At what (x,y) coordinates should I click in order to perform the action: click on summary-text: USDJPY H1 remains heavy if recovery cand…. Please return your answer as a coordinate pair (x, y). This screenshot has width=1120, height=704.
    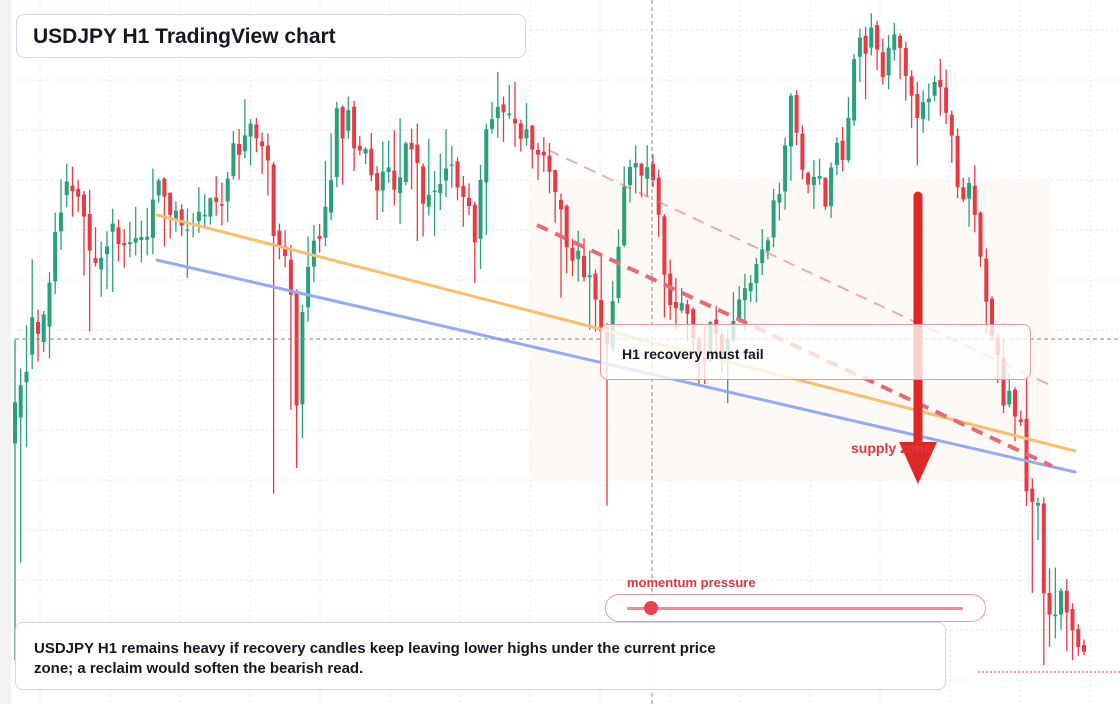
    Looking at the image, I should click on (375, 658).